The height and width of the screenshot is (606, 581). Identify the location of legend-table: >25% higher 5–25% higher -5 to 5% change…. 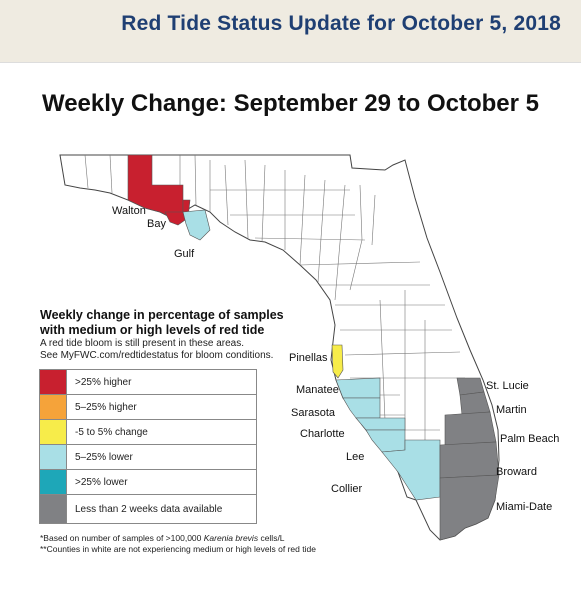
(148, 446).